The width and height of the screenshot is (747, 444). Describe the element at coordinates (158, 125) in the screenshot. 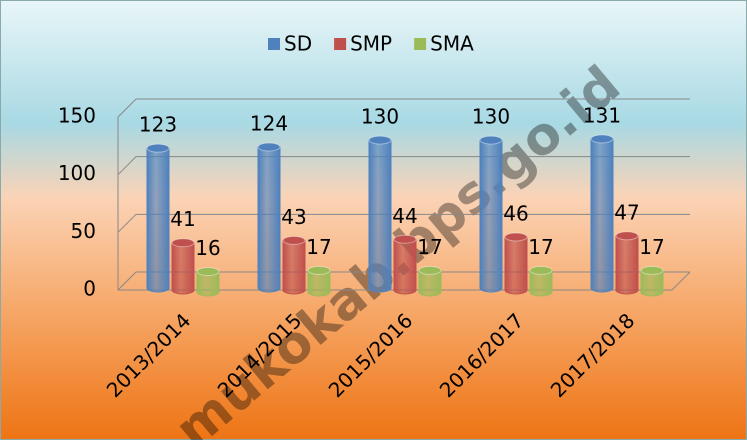

I see `value-label: 123` at that location.